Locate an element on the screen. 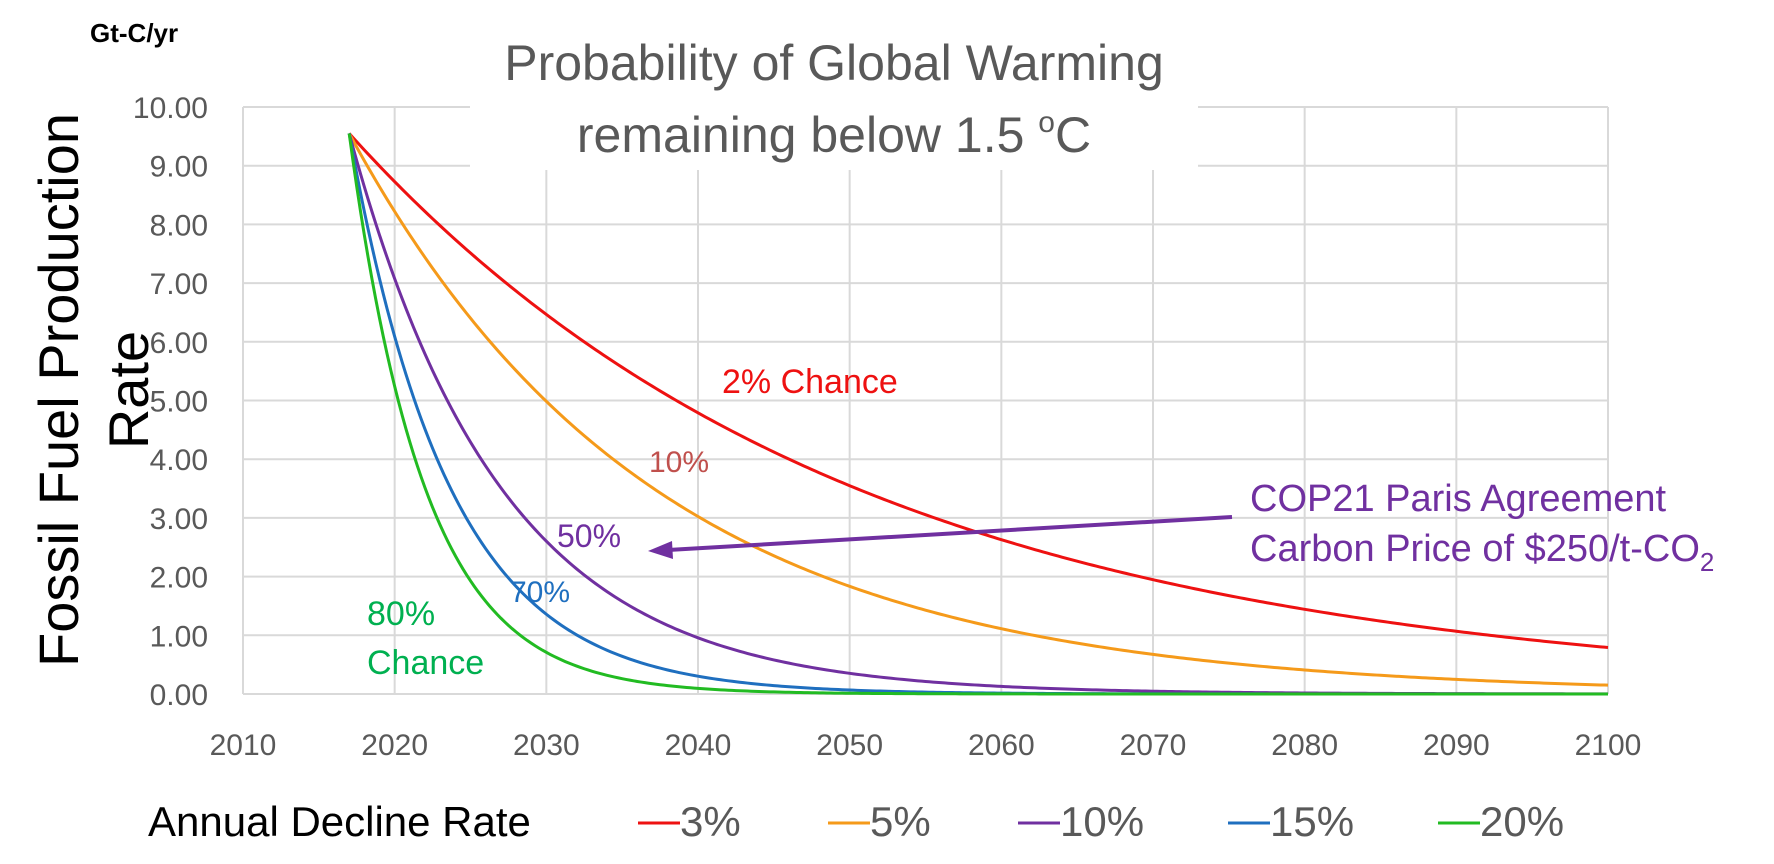 This screenshot has height=864, width=1774. legend-title: Annual Decline Rate is located at coordinates (339, 821).